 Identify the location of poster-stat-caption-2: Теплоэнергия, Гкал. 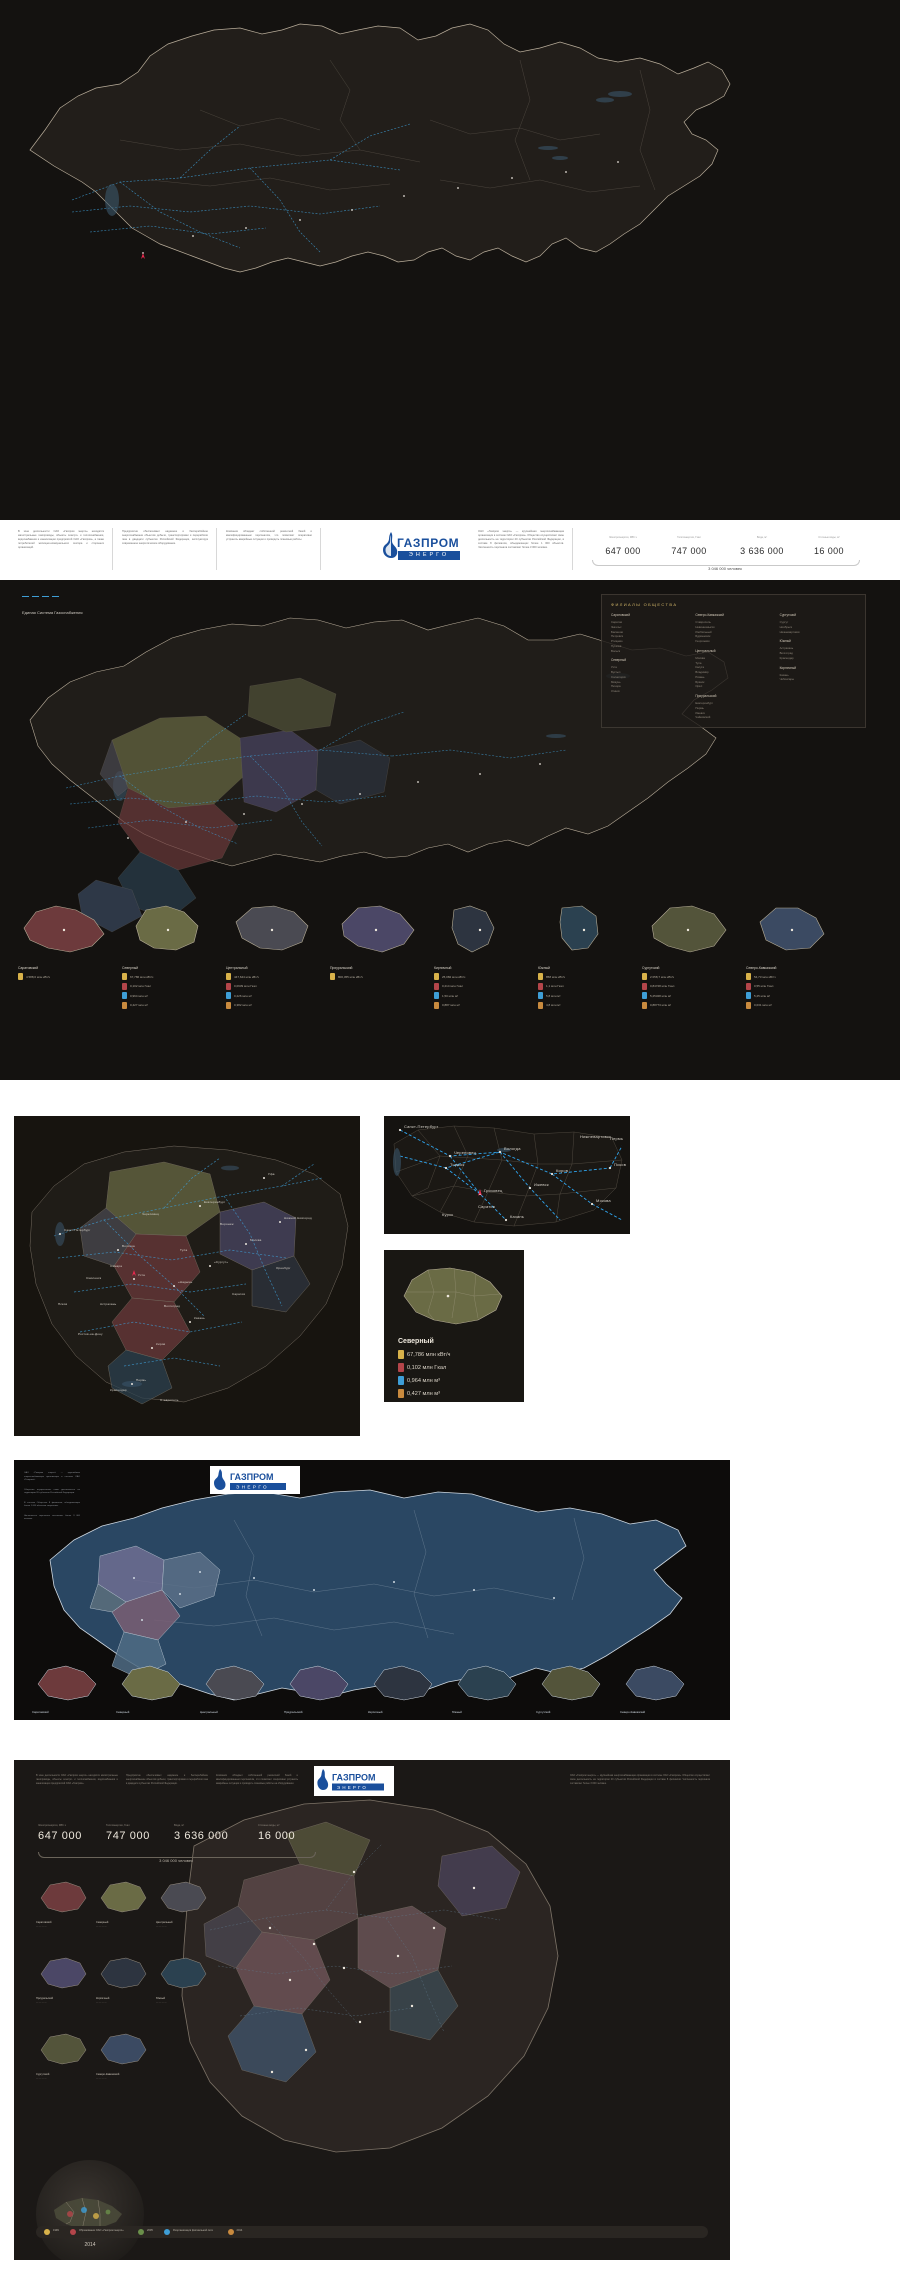
(118, 1825).